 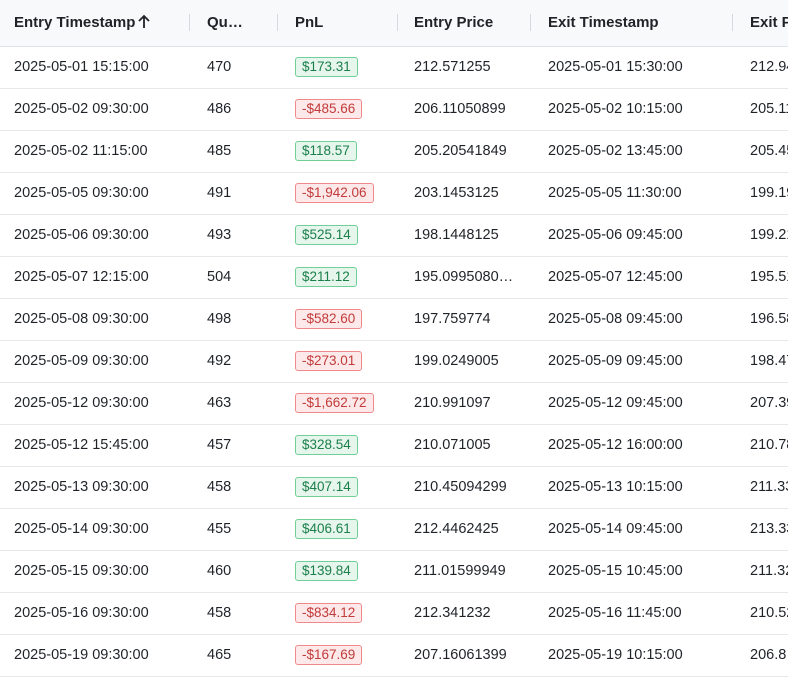 What do you see at coordinates (615, 613) in the screenshot?
I see `table-cell: 2025-05-16 11:45:00` at bounding box center [615, 613].